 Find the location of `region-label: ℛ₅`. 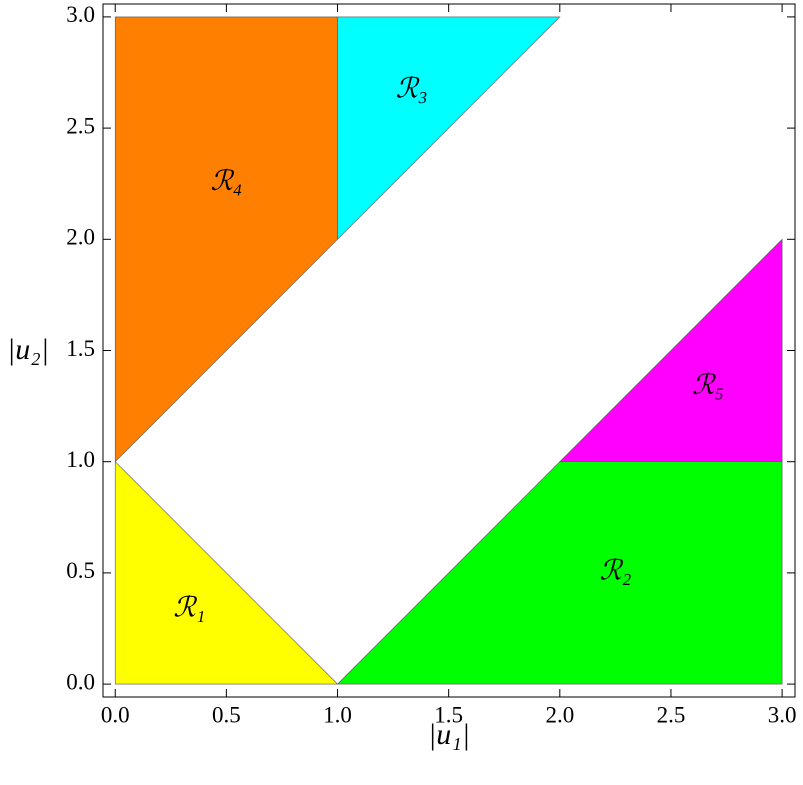

region-label: ℛ₅ is located at coordinates (708, 385).